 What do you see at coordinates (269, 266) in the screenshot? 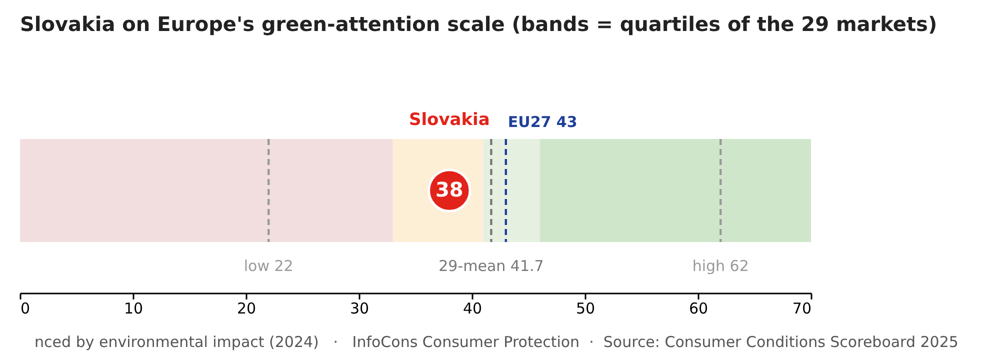
I see `ref-line-label: low 22` at bounding box center [269, 266].